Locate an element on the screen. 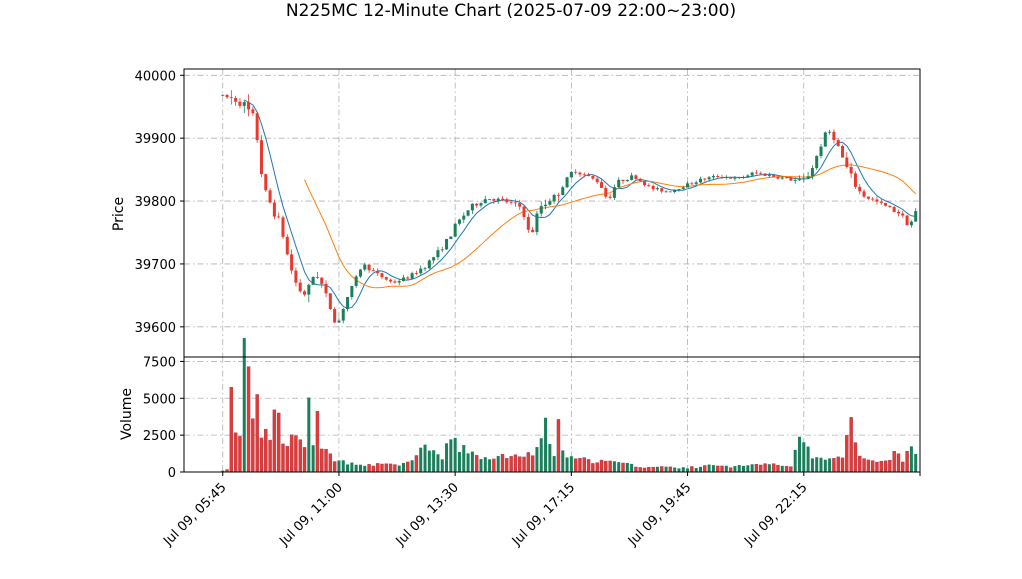 Image resolution: width=1022 pixels, height=579 pixels. volume-ytick-label: 5000 is located at coordinates (159, 399).